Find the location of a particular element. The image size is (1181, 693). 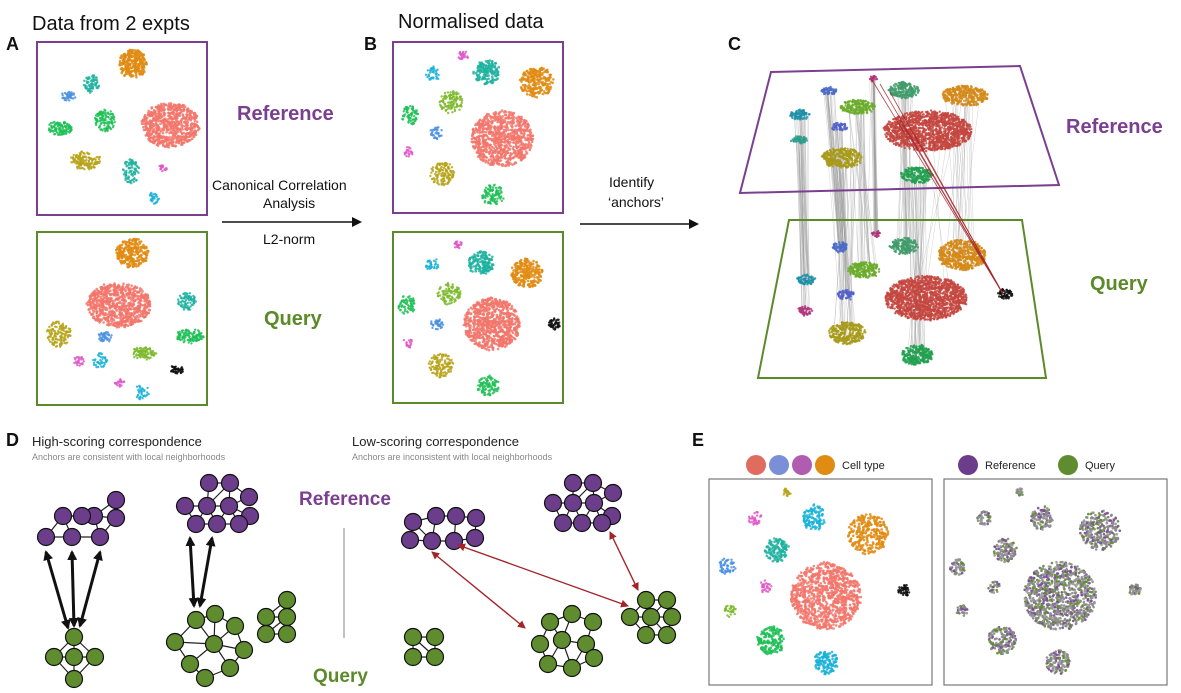

panel-e-celltype-scatter is located at coordinates (815, 582).